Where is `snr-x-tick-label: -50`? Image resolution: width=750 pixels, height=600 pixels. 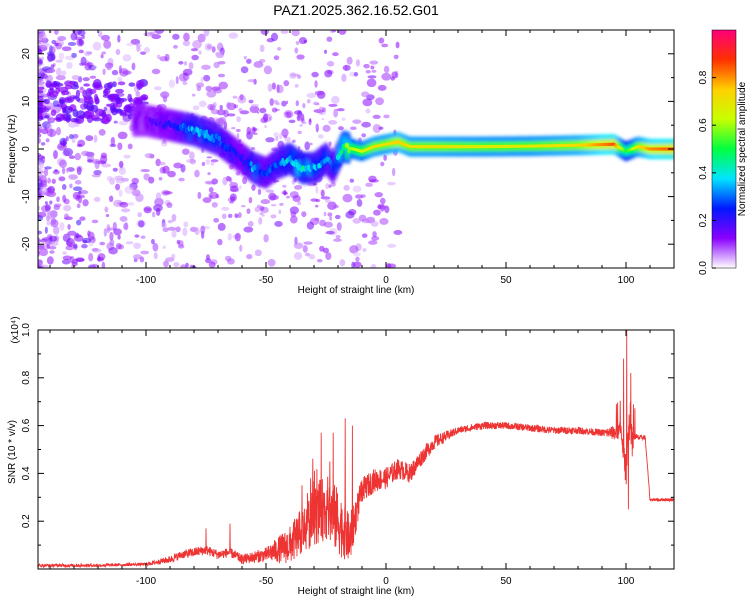
snr-x-tick-label: -50 is located at coordinates (266, 581).